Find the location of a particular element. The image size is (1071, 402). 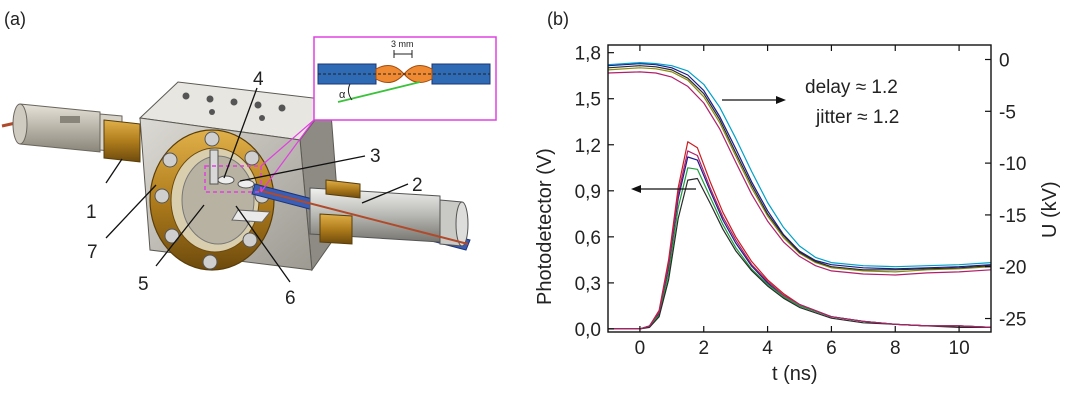

x-axis-label: t (ns) is located at coordinates (795, 374).